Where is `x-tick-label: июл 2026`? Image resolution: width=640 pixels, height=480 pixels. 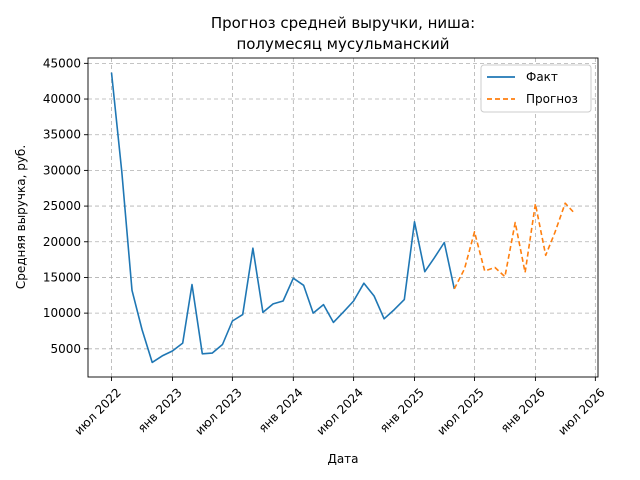
x-tick-label: июл 2026 is located at coordinates (581, 411).